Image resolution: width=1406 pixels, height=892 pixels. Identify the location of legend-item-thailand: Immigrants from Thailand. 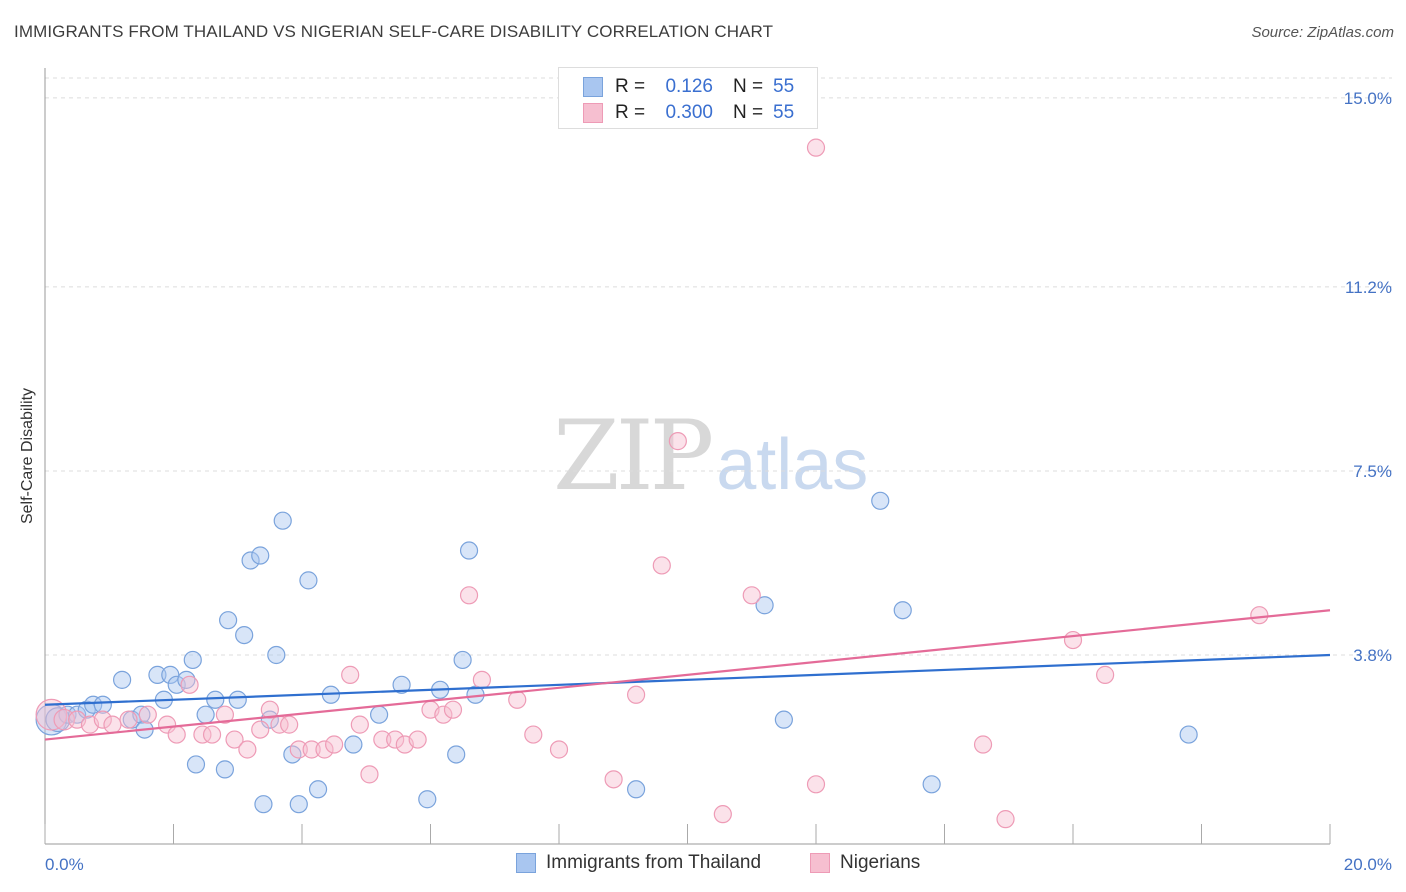
(638, 863).